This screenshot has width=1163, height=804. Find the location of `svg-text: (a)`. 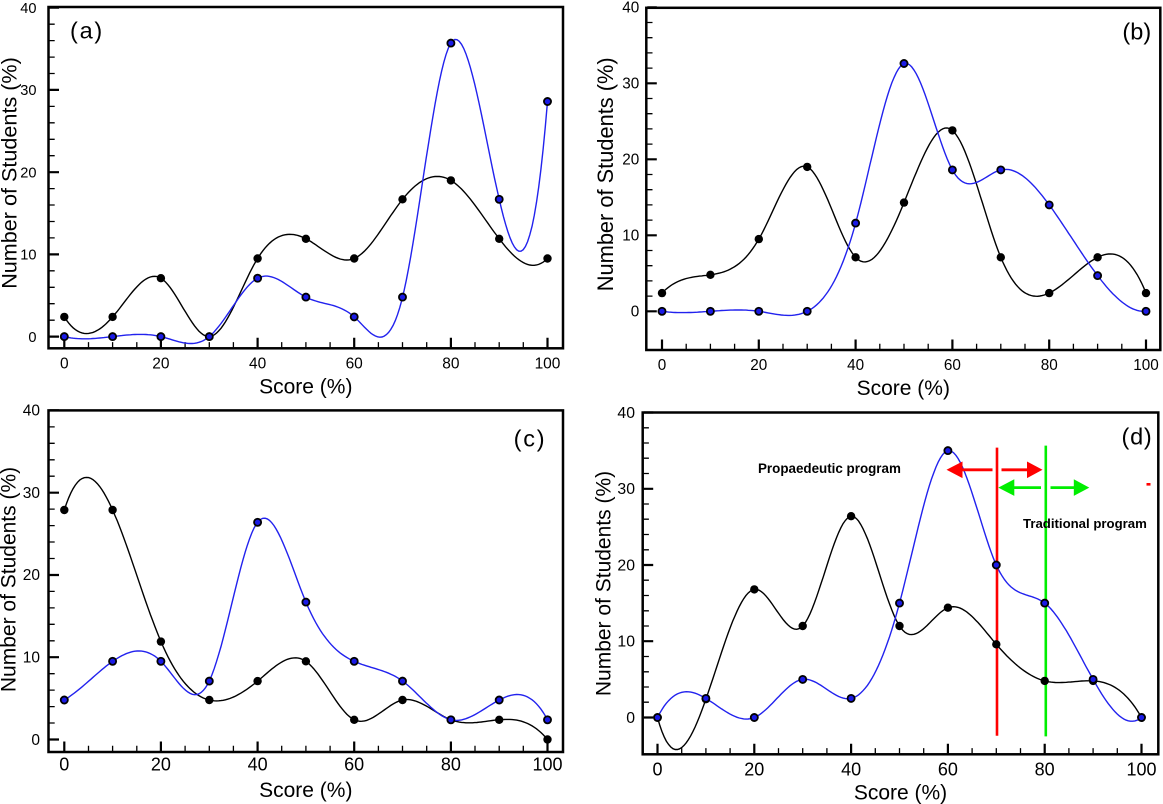

svg-text: (a) is located at coordinates (87, 31).